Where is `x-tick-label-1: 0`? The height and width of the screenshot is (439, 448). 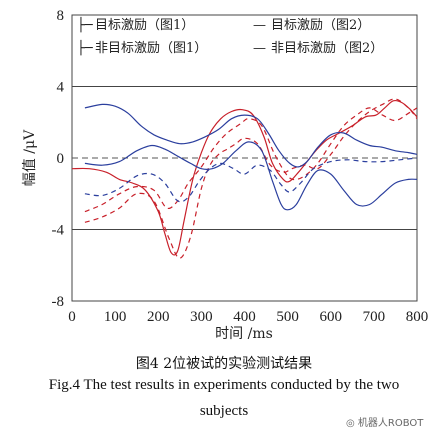
x-tick-label-1: 0 is located at coordinates (72, 317).